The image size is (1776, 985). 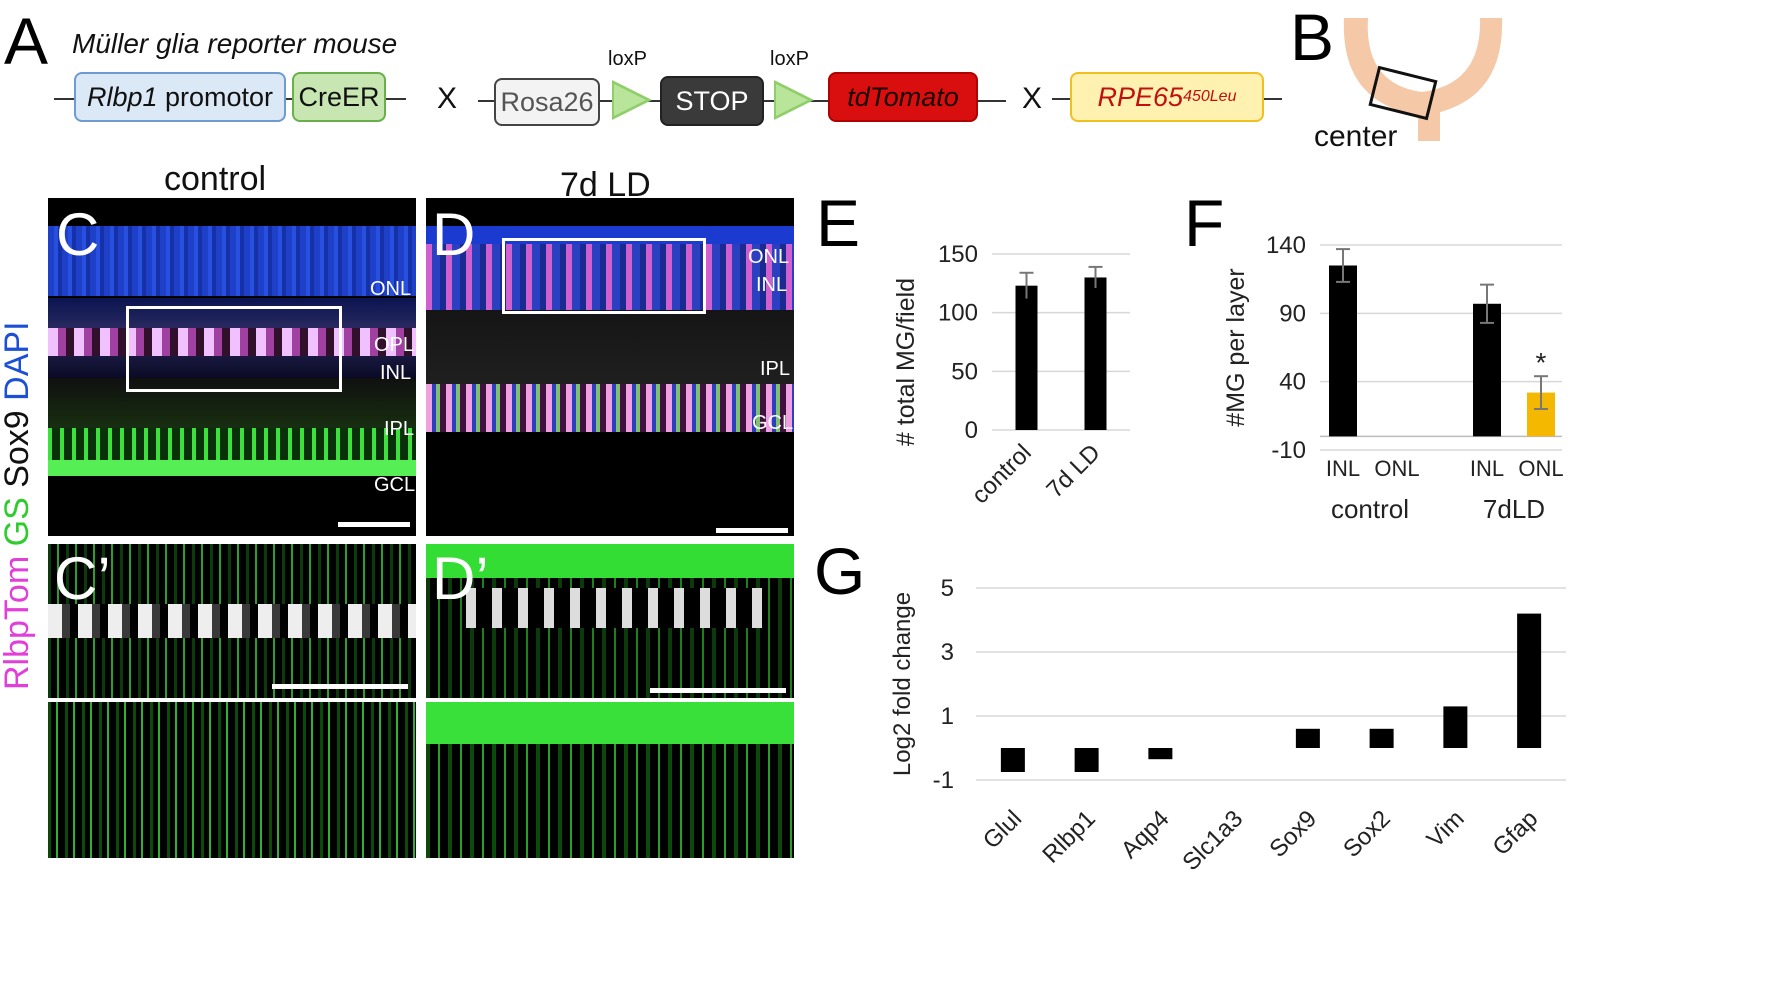 What do you see at coordinates (1140, 96) in the screenshot?
I see `rpe65-gene: RPE65` at bounding box center [1140, 96].